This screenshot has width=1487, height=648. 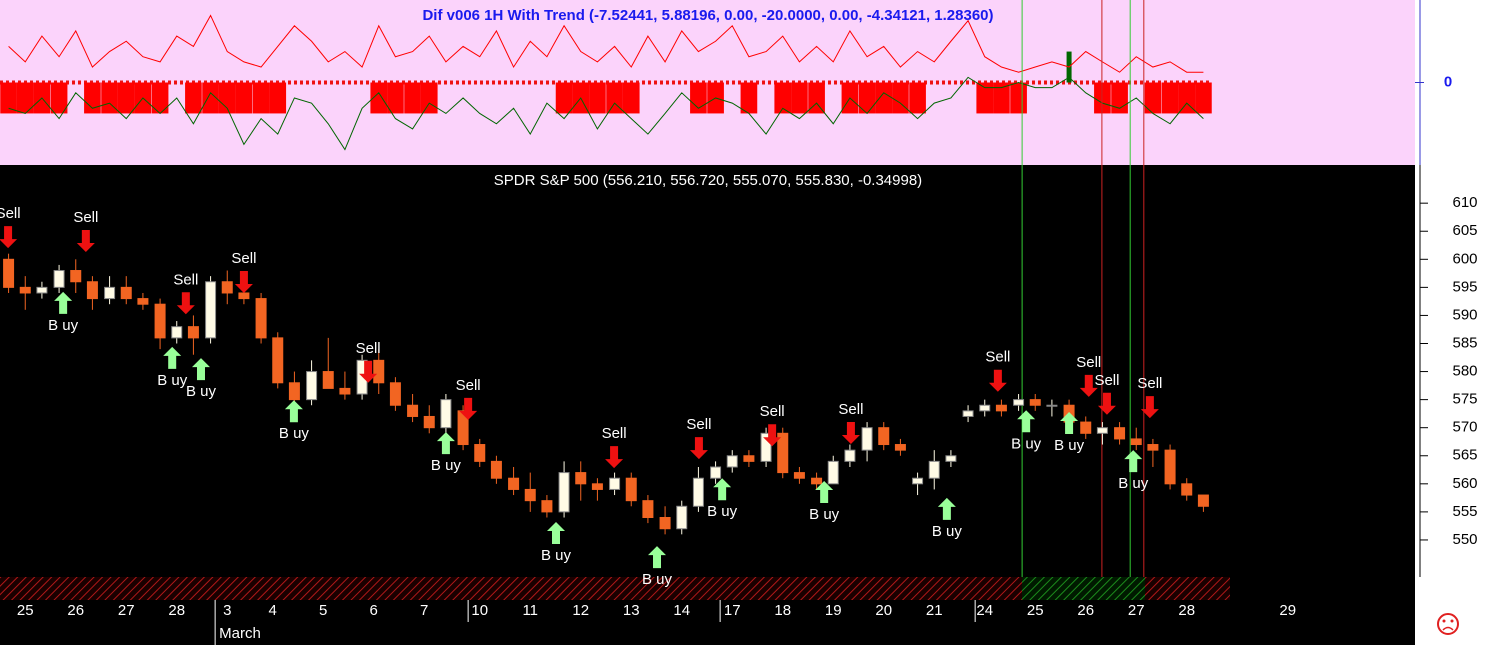 What do you see at coordinates (1464, 371) in the screenshot?
I see `y-tick-label: 580` at bounding box center [1464, 371].